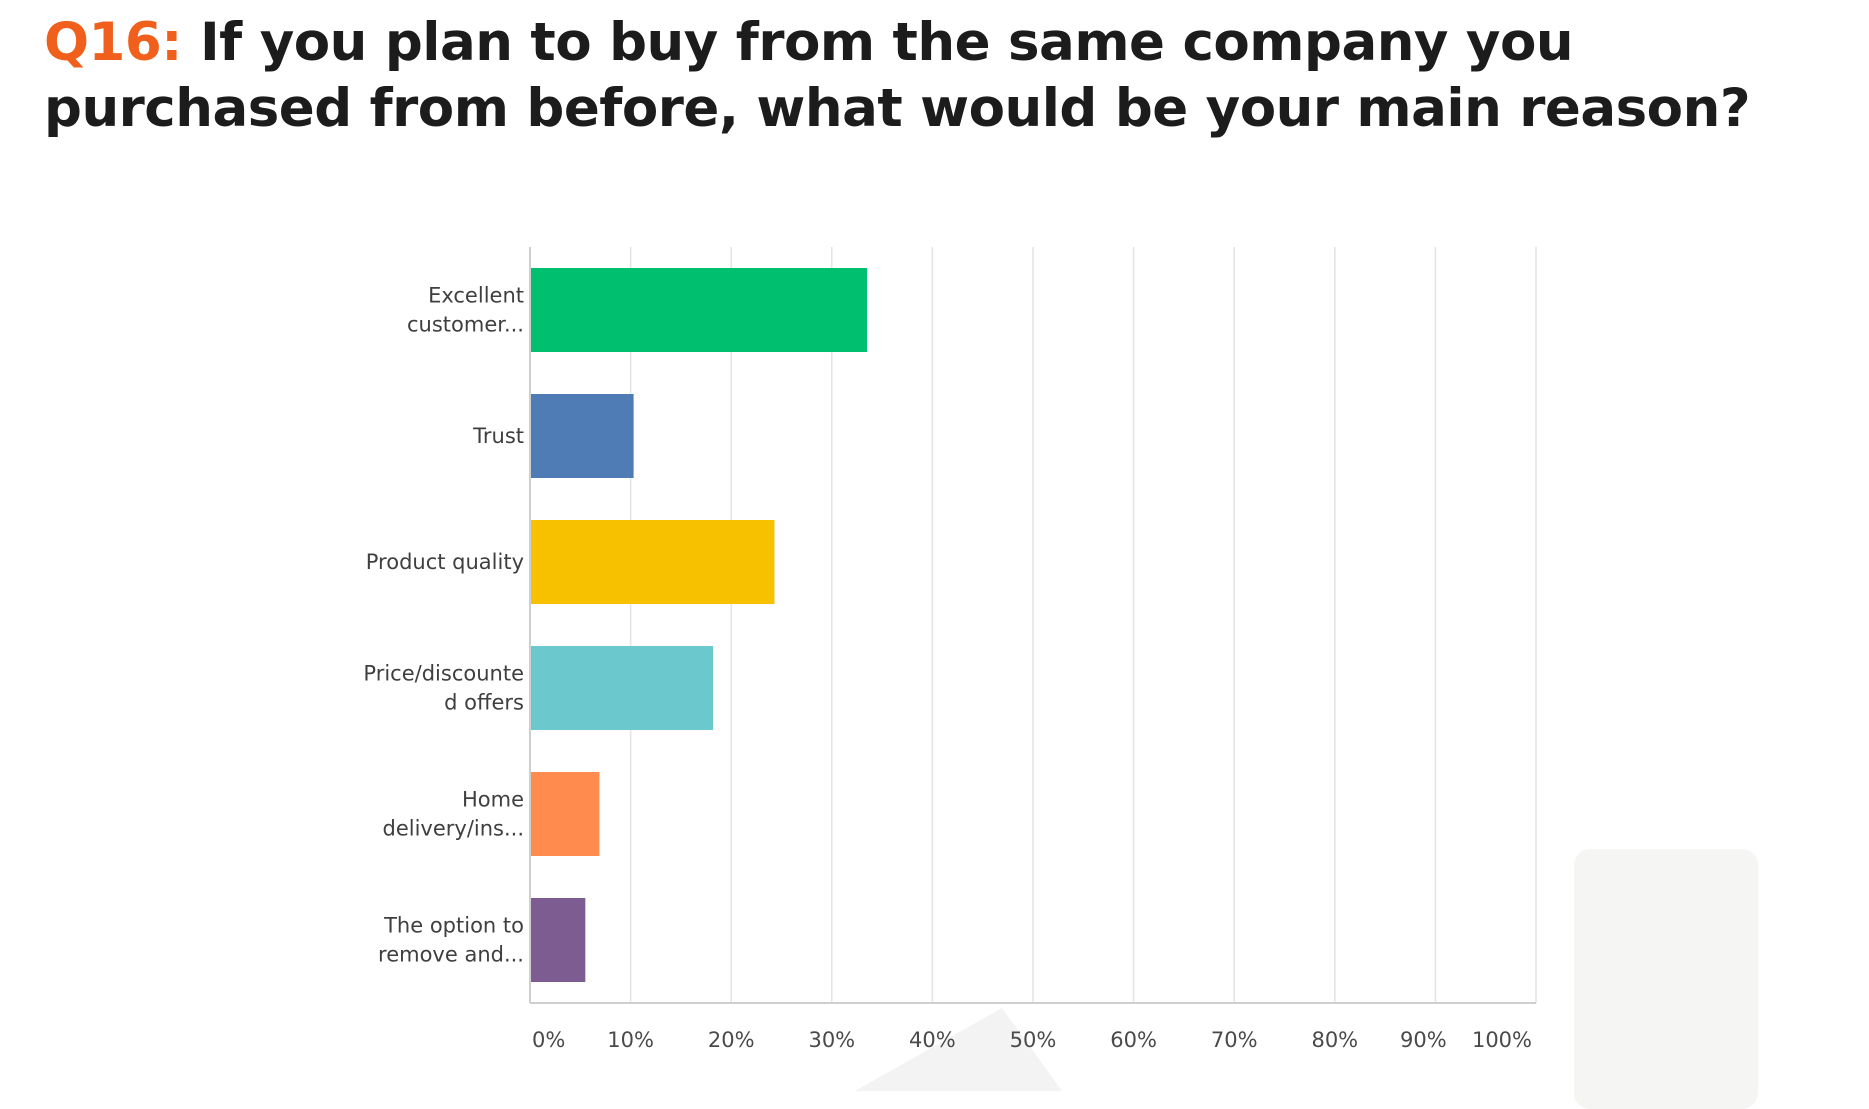 This screenshot has width=1869, height=1109. What do you see at coordinates (476, 296) in the screenshot?
I see `category-label: Excellent` at bounding box center [476, 296].